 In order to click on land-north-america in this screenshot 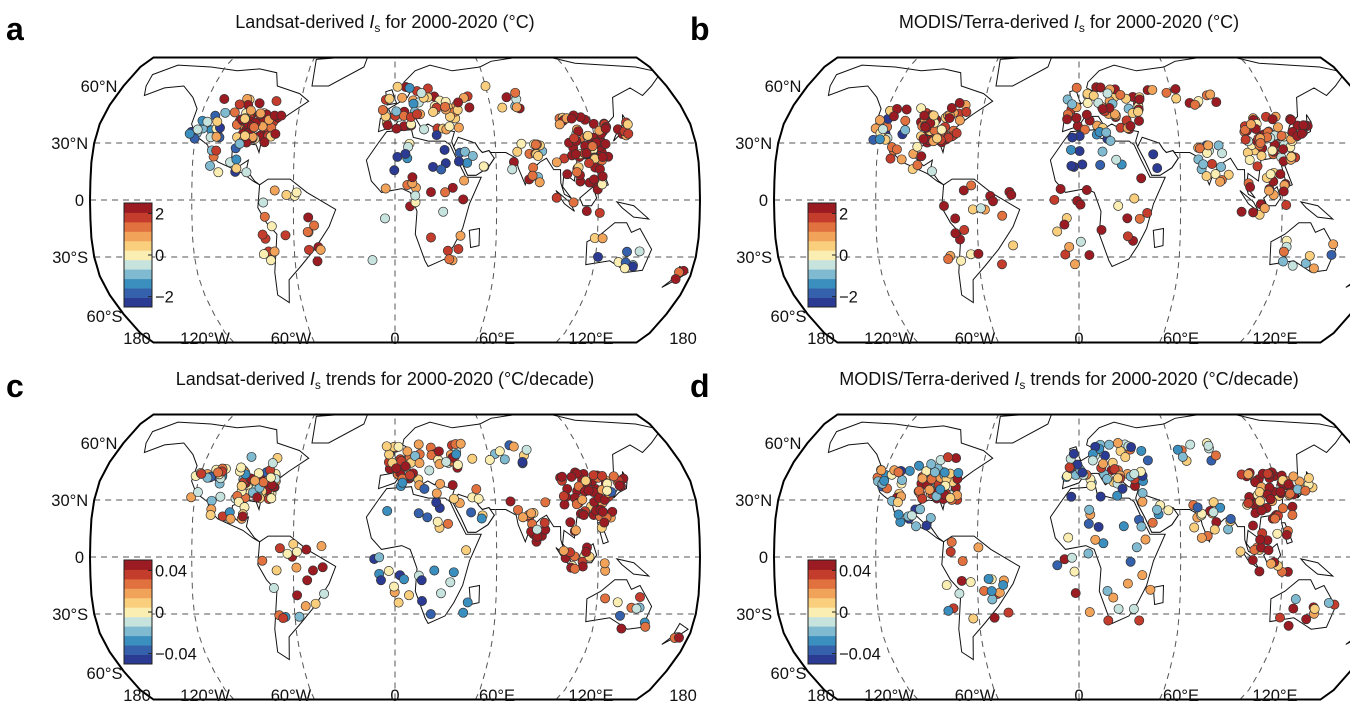, I will do `click(226, 125)`.